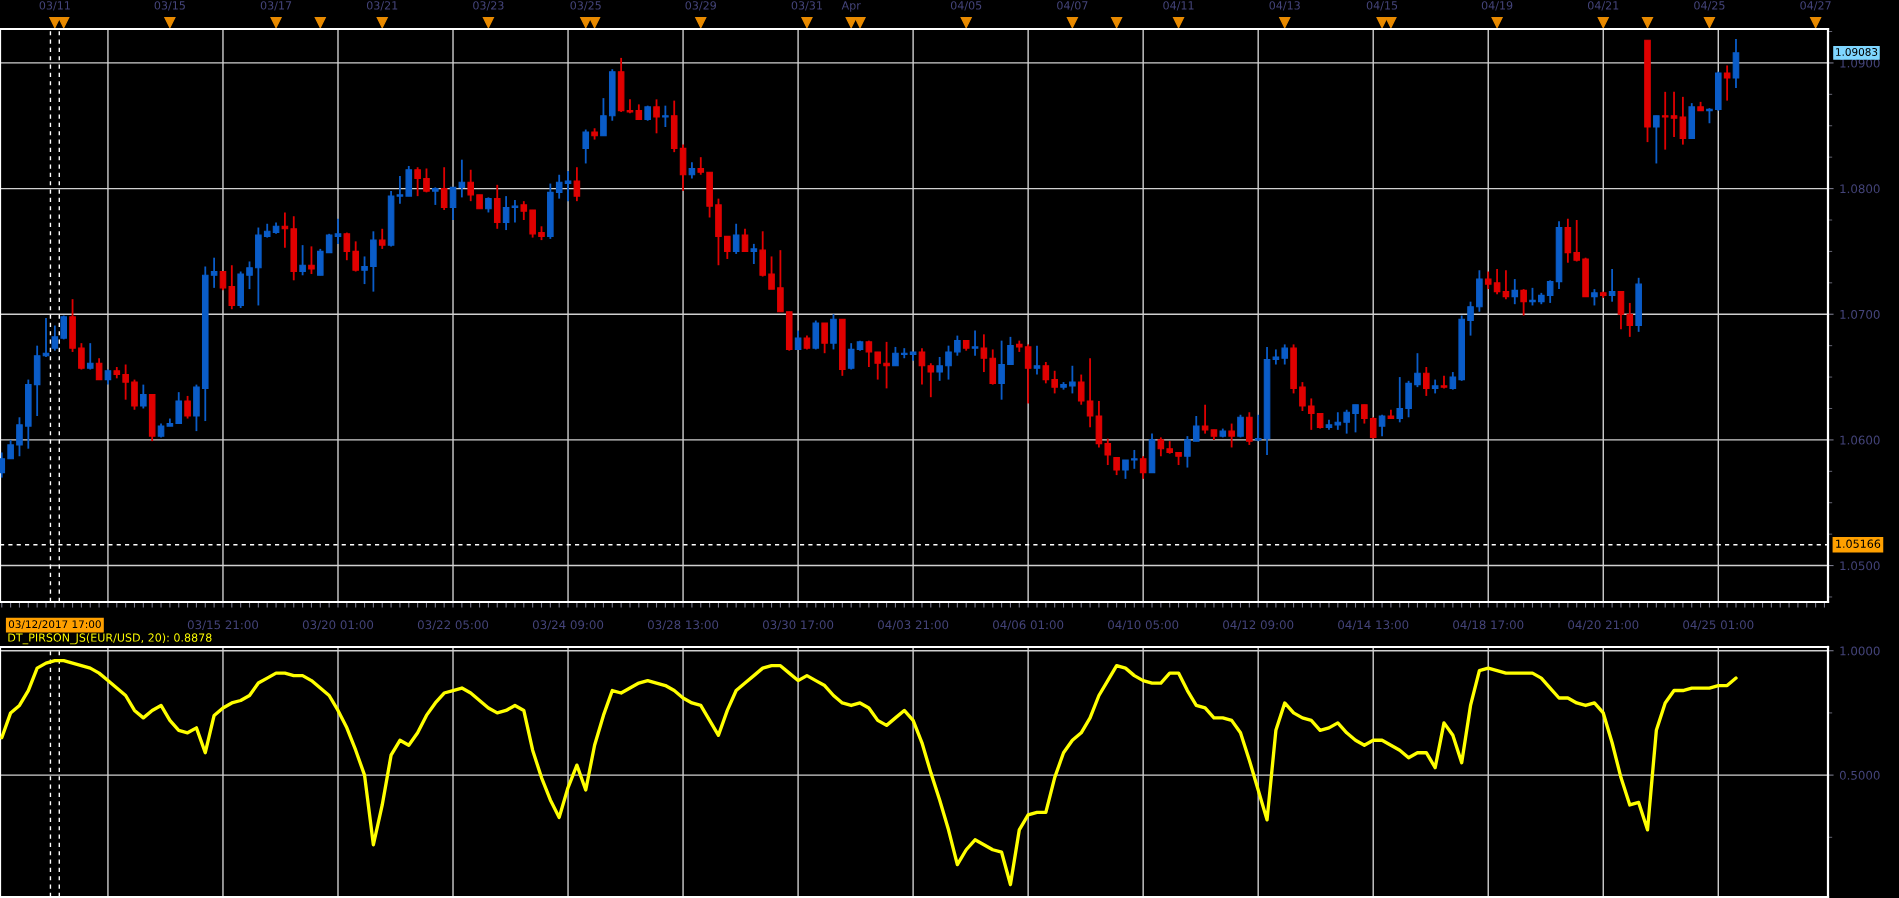 Image resolution: width=1899 pixels, height=898 pixels. Describe the element at coordinates (1284, 6) in the screenshot. I see `text: 04/13` at that location.